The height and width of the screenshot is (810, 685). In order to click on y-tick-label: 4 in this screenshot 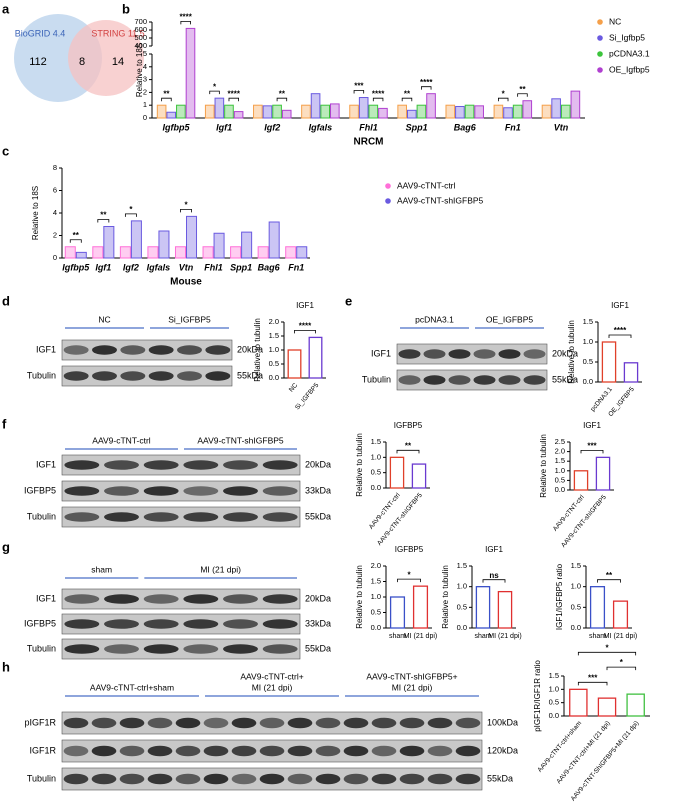, I will do `click(145, 66)`.